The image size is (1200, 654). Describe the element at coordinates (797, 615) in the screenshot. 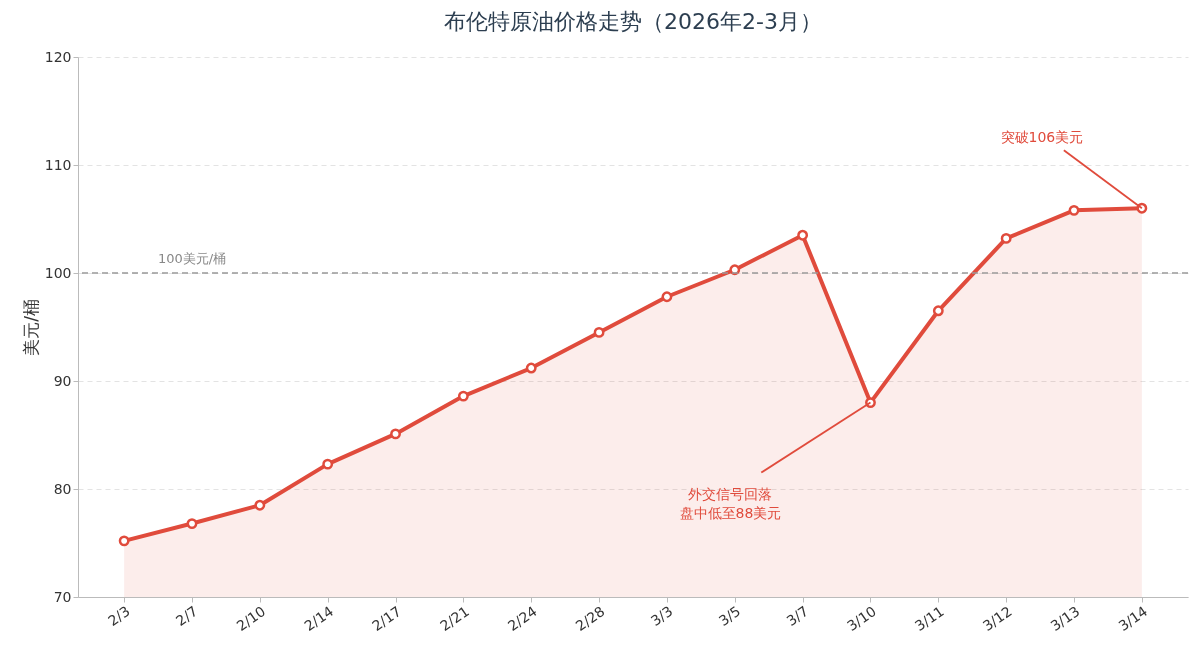

I see `x-tick-label: 3/7` at that location.